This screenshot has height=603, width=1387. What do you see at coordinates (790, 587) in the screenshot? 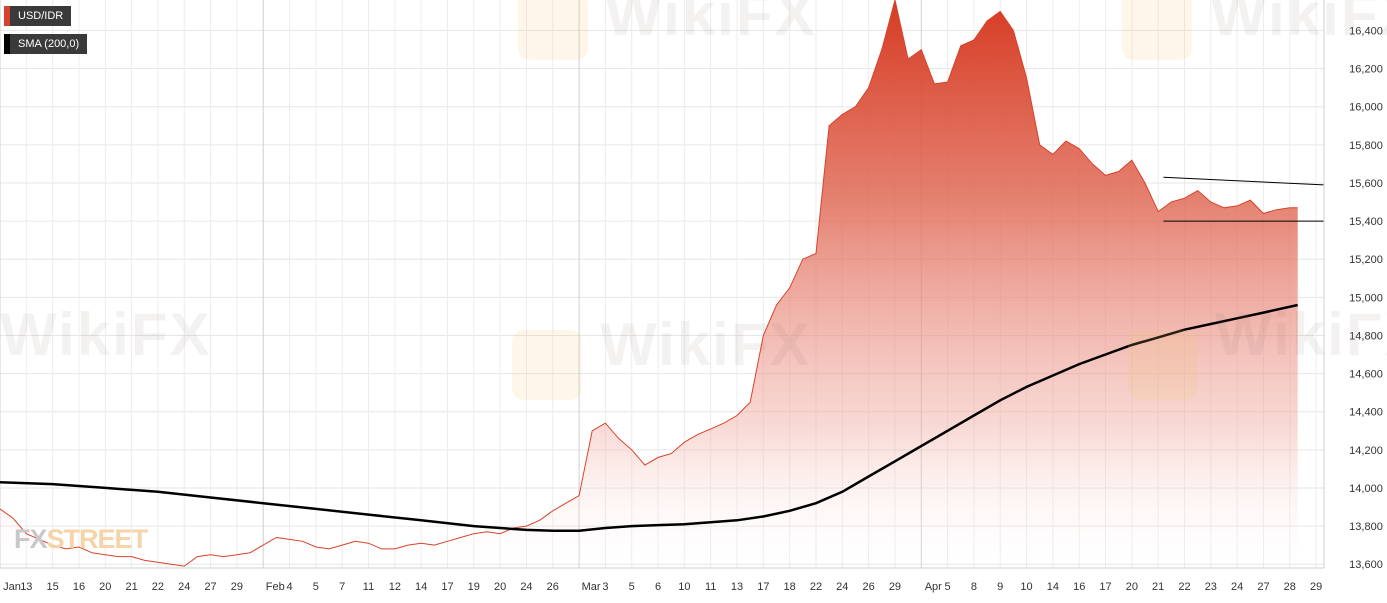
I see `x-tick-label: 18` at bounding box center [790, 587].